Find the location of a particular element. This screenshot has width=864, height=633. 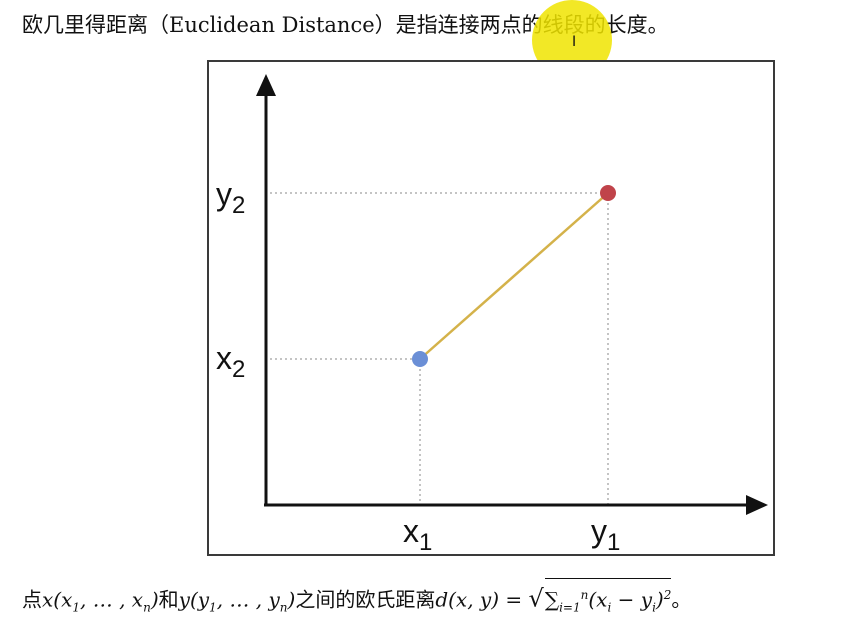

formula-prefix: 点 is located at coordinates (32, 599).